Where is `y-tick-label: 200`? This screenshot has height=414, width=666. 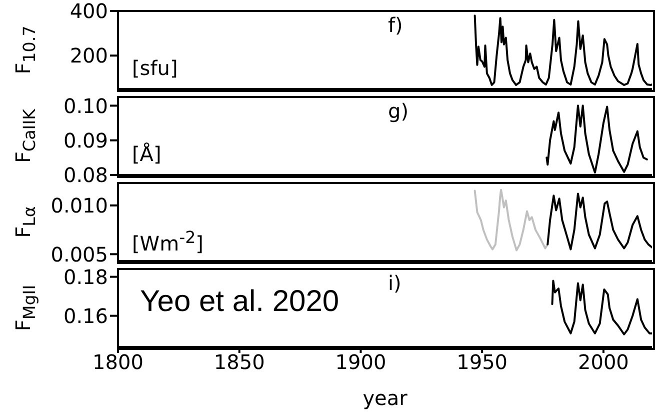
y-tick-label: 200 is located at coordinates (89, 56).